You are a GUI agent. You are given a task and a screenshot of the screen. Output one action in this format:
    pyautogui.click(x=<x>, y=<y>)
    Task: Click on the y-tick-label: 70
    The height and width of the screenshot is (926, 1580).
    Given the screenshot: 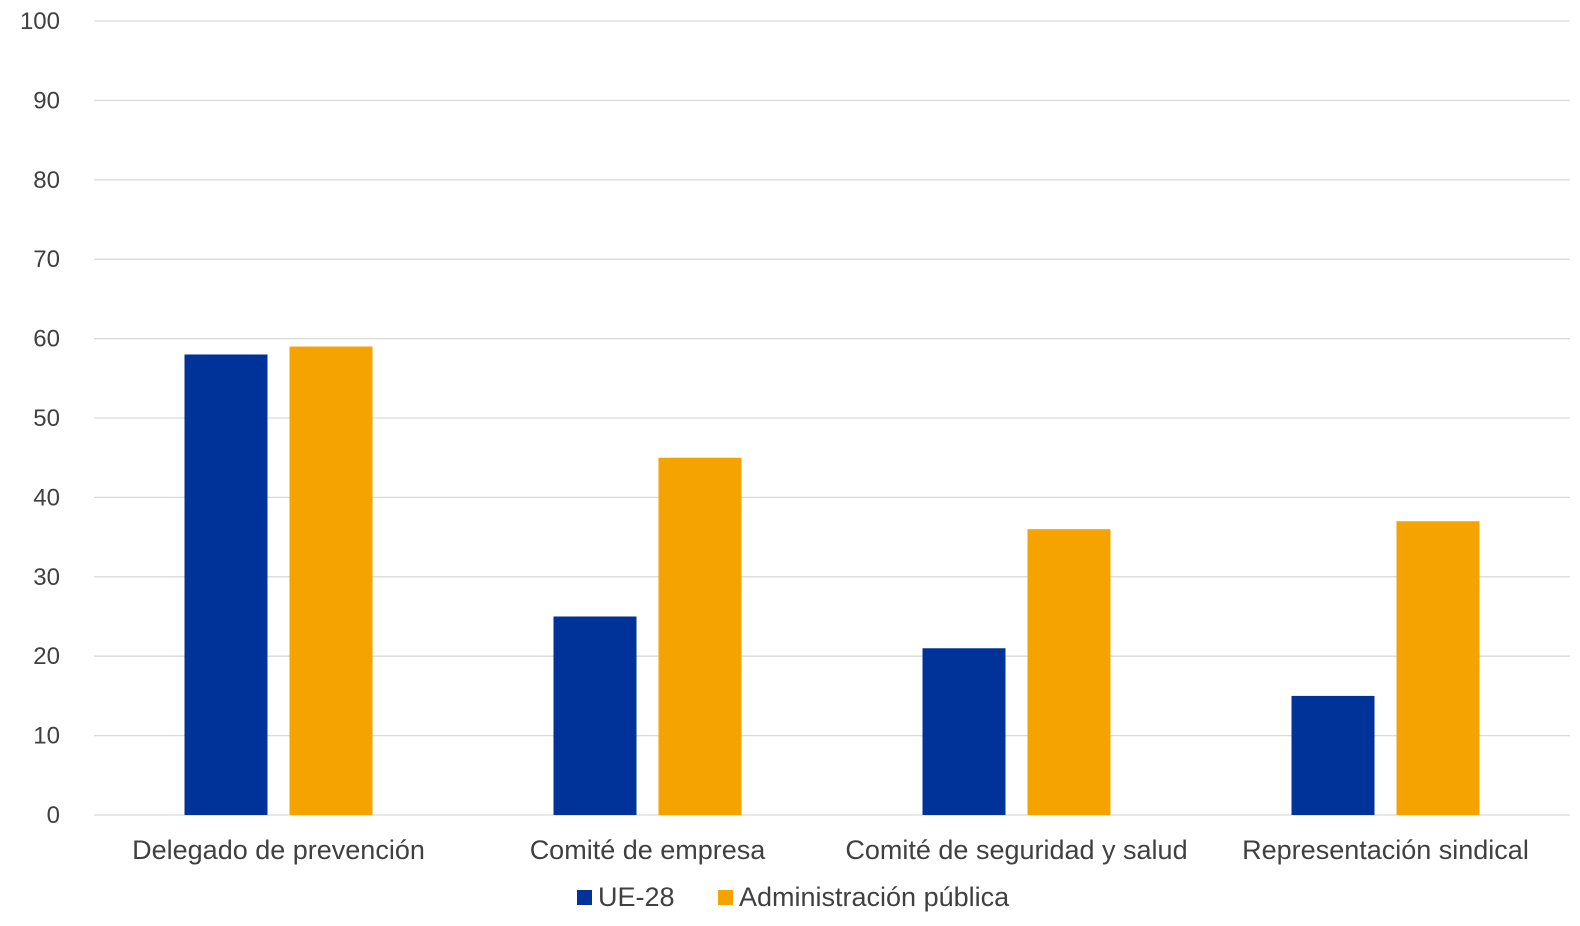 What is the action you would take?
    pyautogui.click(x=46, y=259)
    